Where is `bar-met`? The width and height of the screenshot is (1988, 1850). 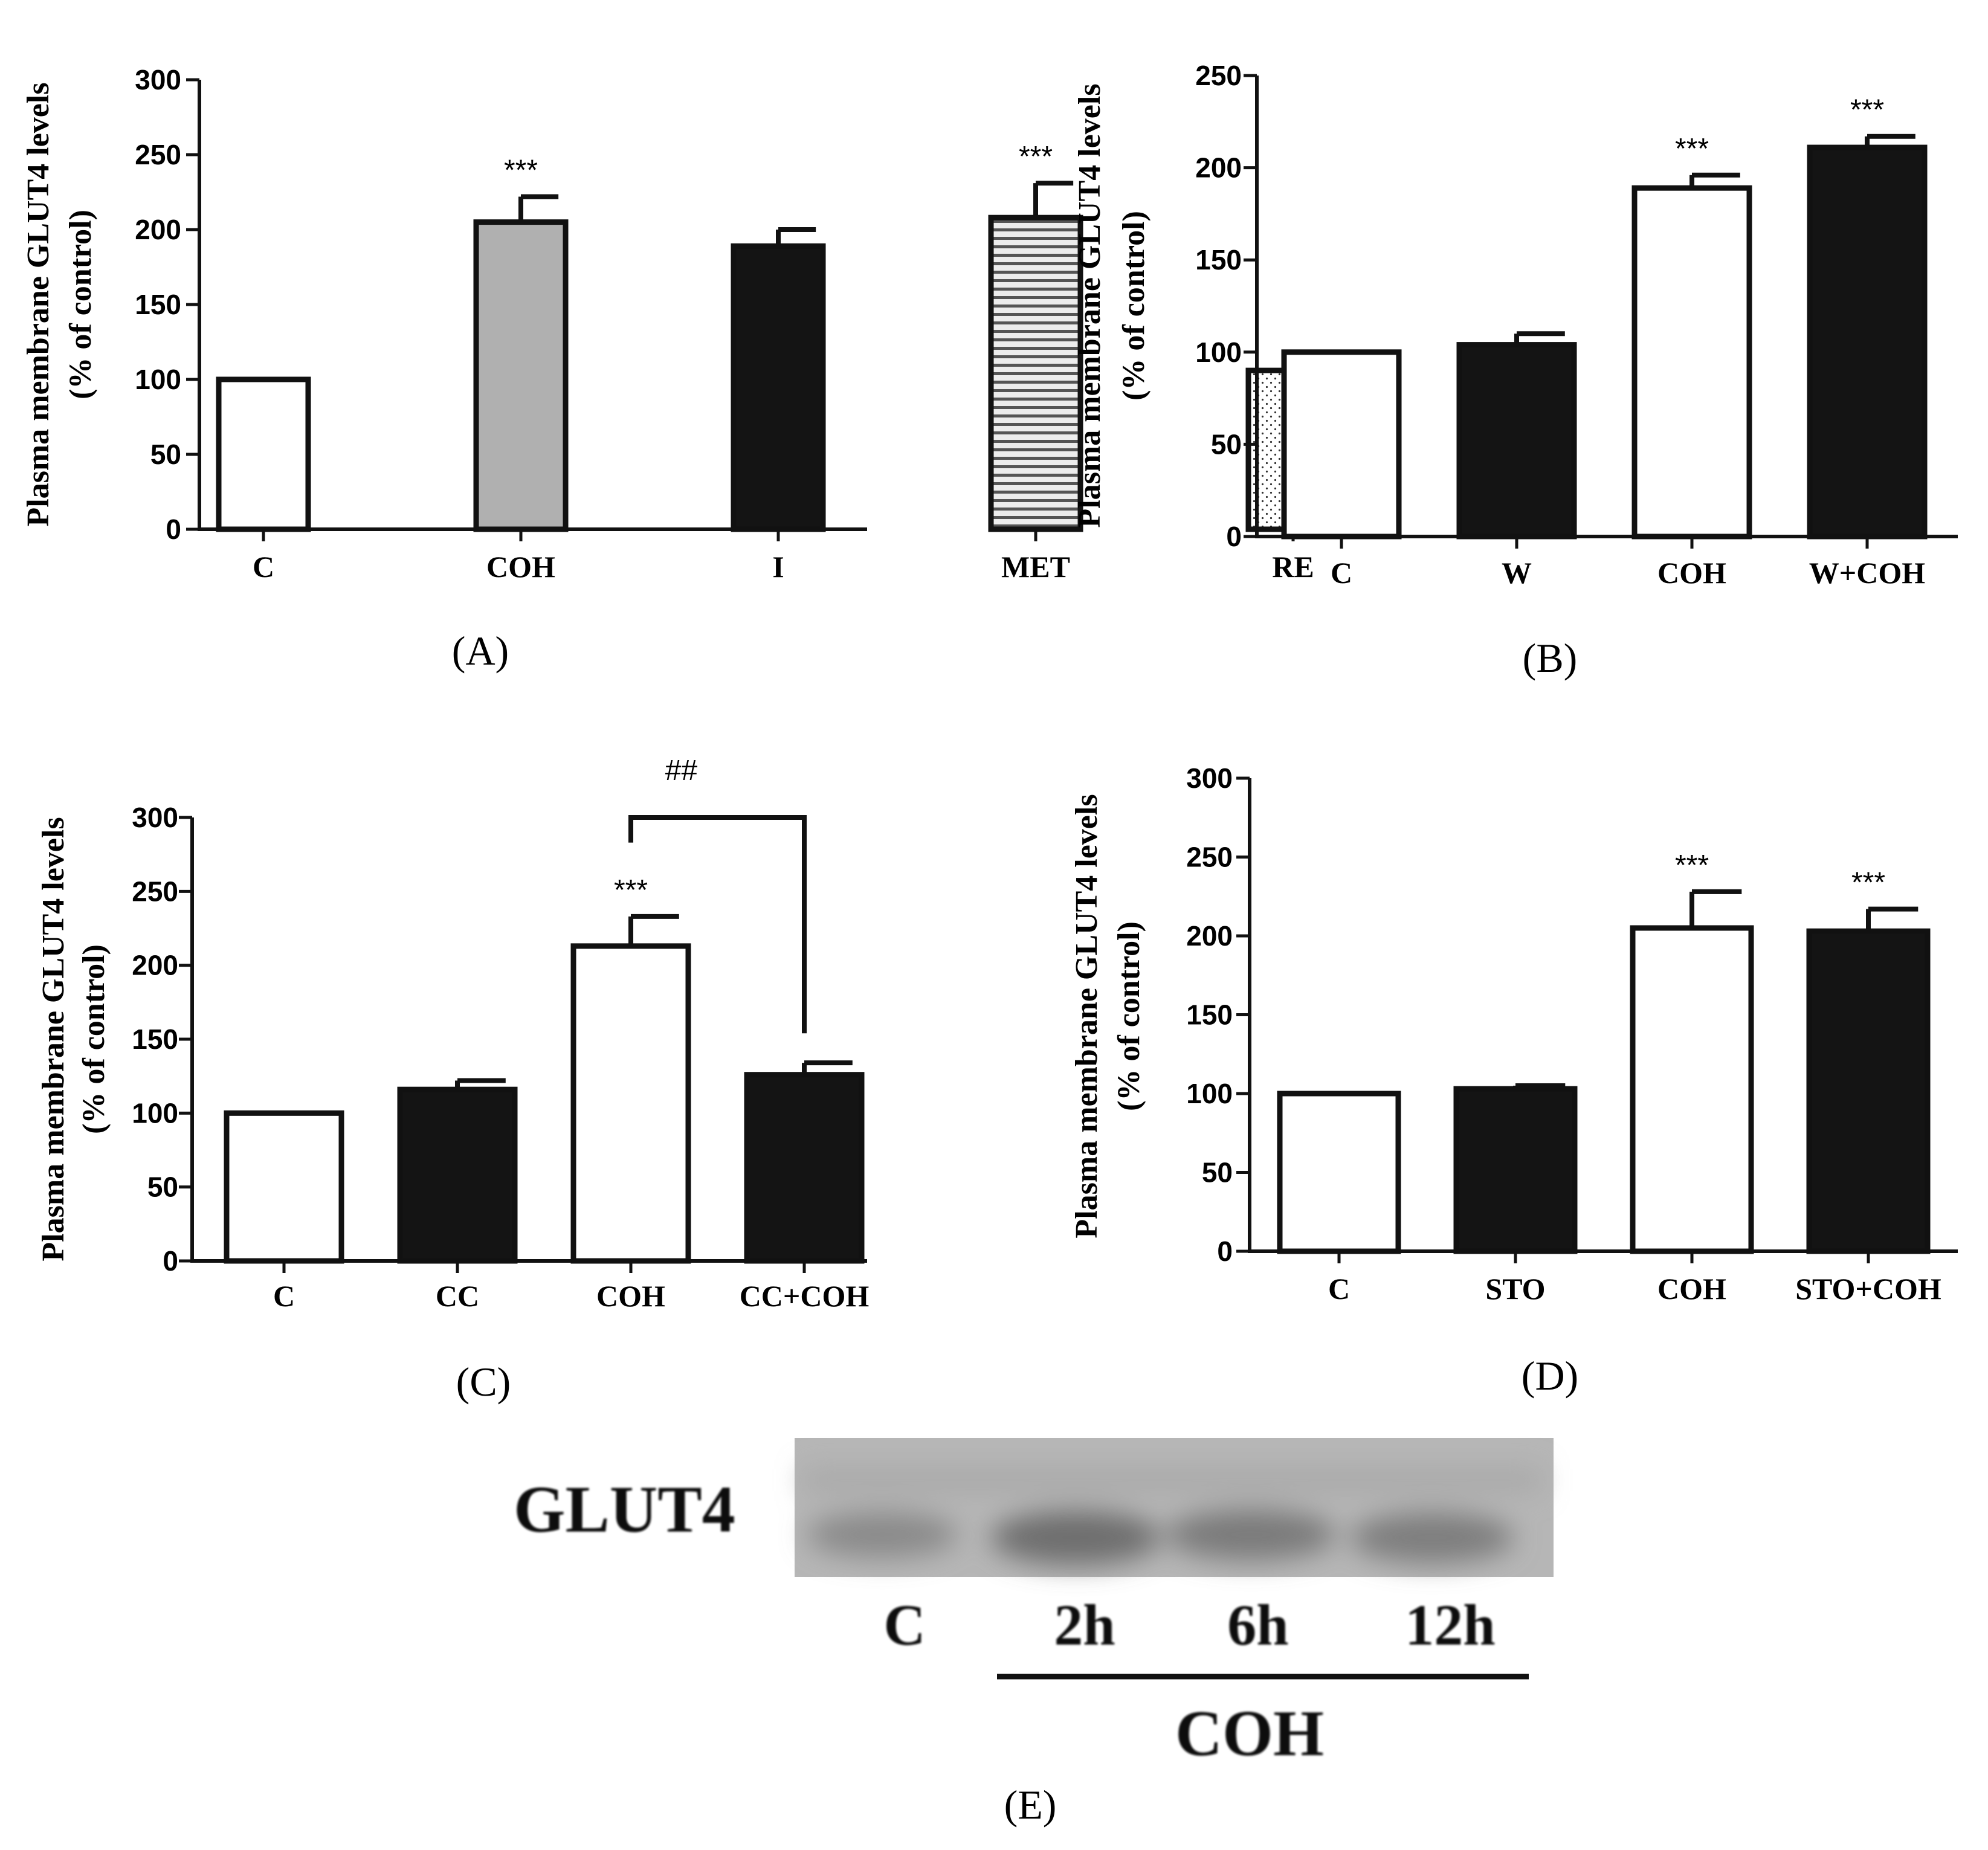 bar-met is located at coordinates (1035, 373).